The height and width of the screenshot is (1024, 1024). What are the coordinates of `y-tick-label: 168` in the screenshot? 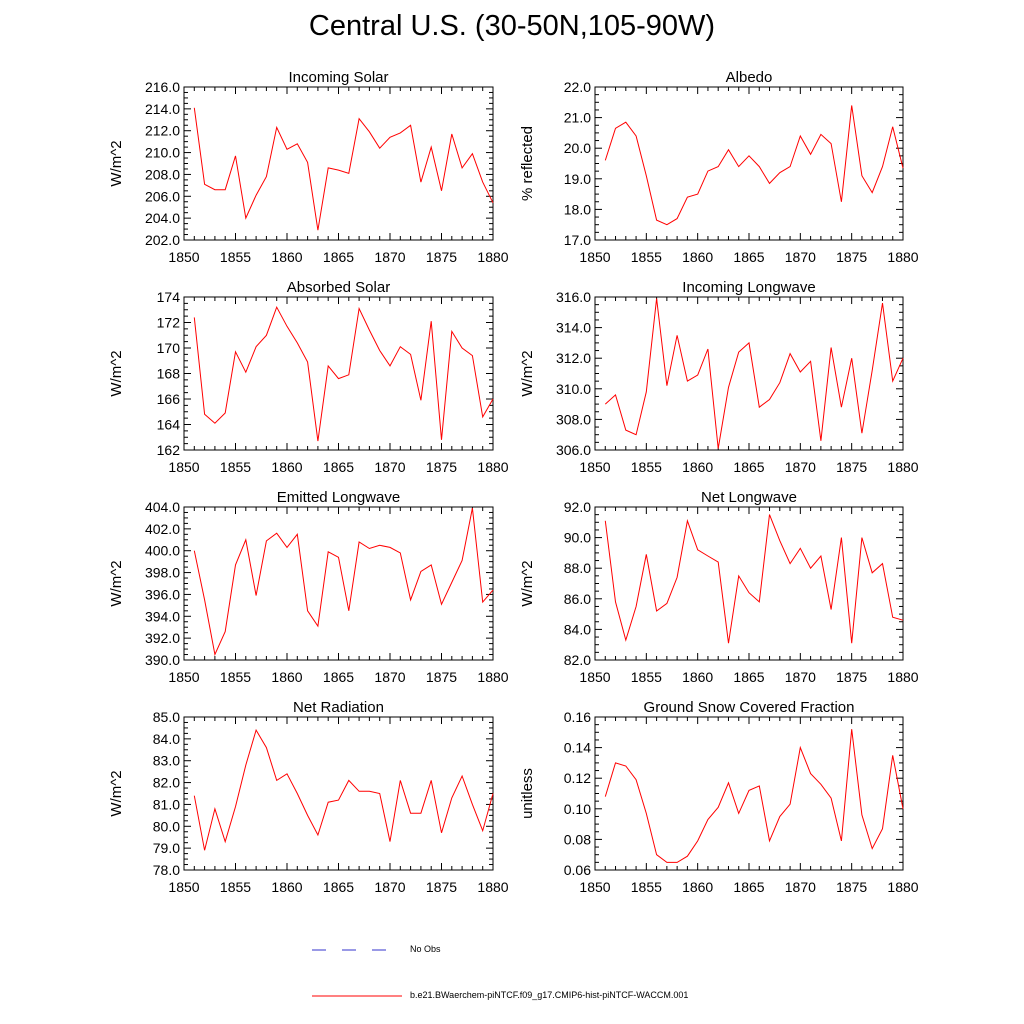 It's located at (169, 374).